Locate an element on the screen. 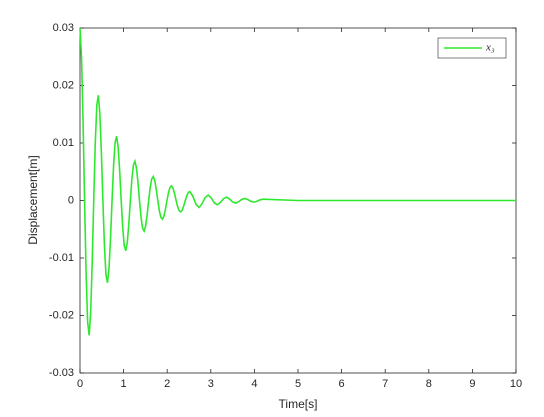 The image size is (544, 417). x-tick-label: 5 is located at coordinates (298, 384).